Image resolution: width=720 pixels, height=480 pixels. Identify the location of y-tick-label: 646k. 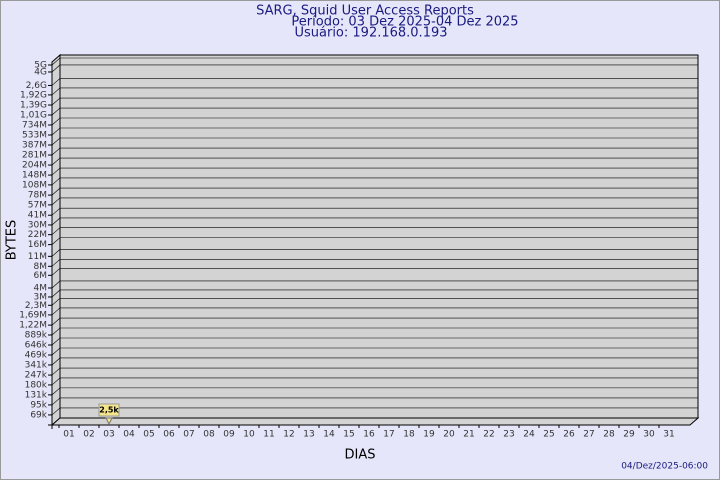
(36, 345).